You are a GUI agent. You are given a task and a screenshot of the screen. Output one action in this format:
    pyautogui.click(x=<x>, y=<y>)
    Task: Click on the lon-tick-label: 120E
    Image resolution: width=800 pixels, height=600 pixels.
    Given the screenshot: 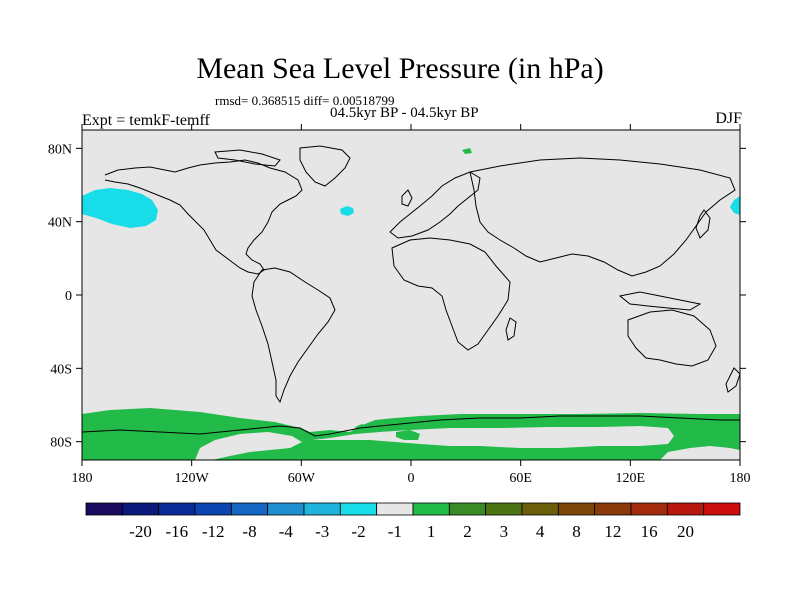 What is the action you would take?
    pyautogui.click(x=631, y=478)
    